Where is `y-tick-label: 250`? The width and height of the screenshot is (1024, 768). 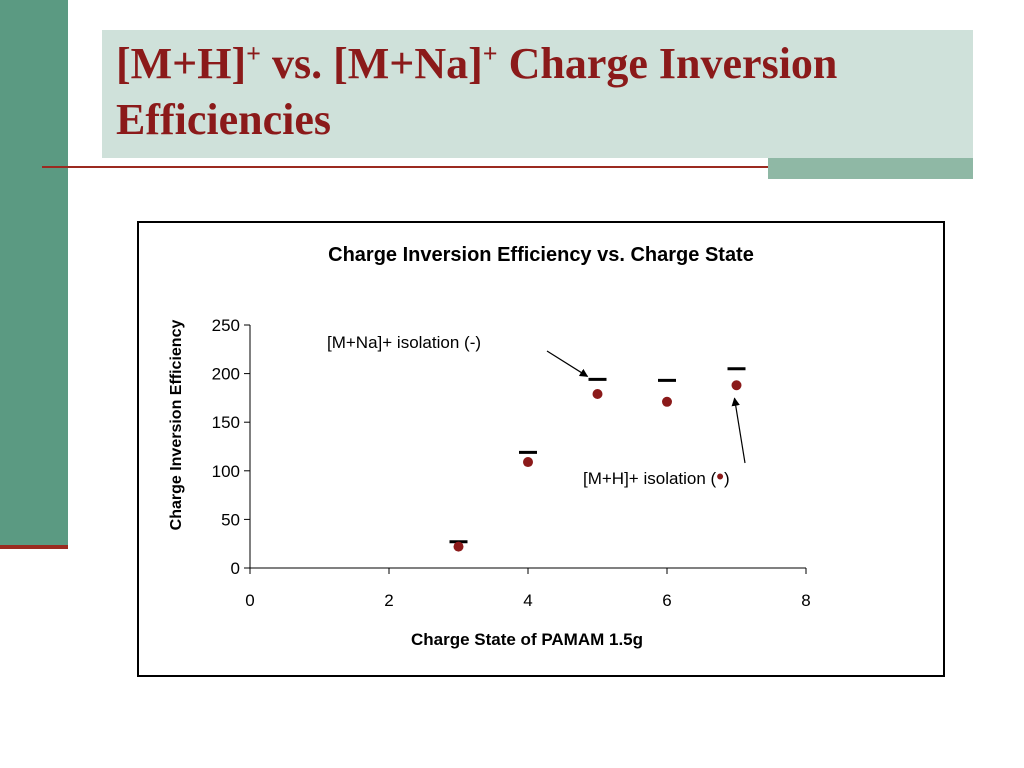 y-tick-label: 250 is located at coordinates (226, 325).